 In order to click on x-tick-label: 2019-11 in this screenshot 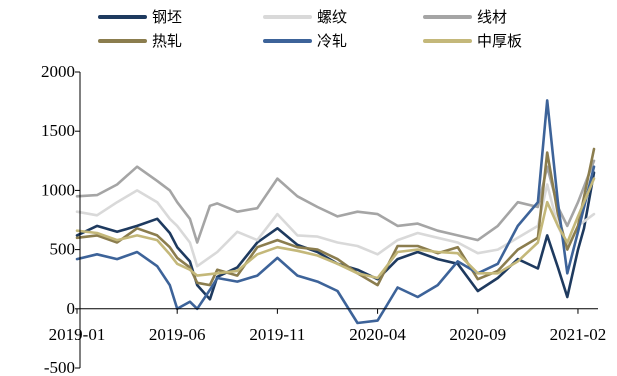, I will do `click(277, 334)`.